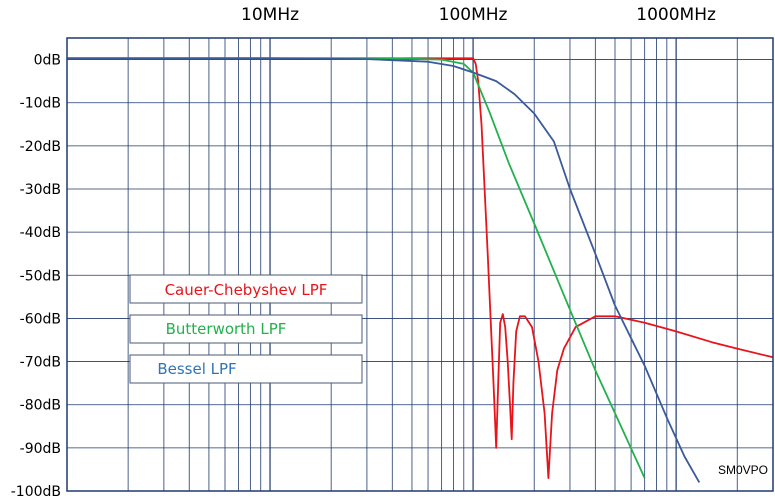 The image size is (775, 500). What do you see at coordinates (196, 369) in the screenshot?
I see `legend-label-bessel: Bessel LPF` at bounding box center [196, 369].